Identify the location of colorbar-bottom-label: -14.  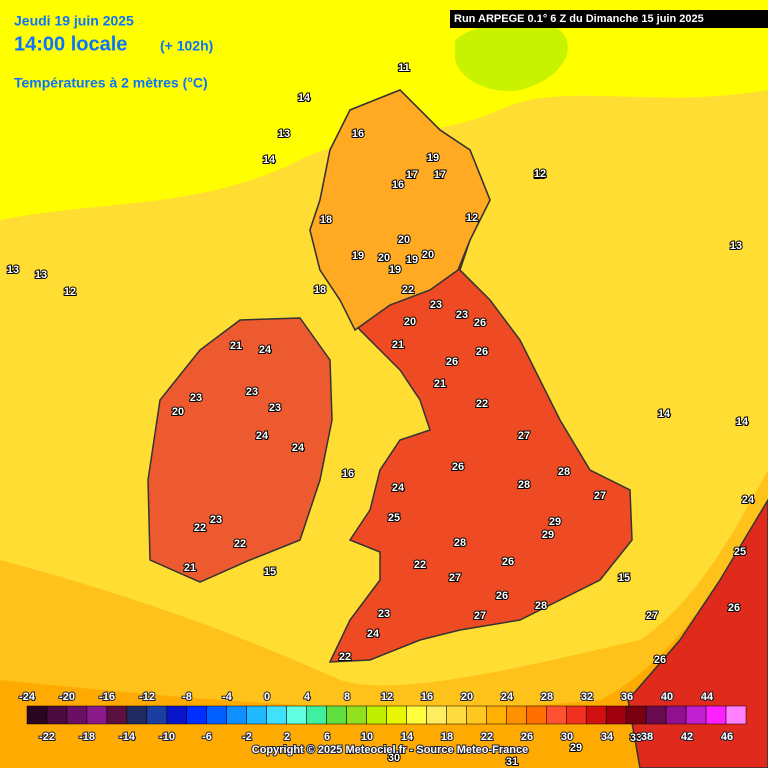
(127, 737).